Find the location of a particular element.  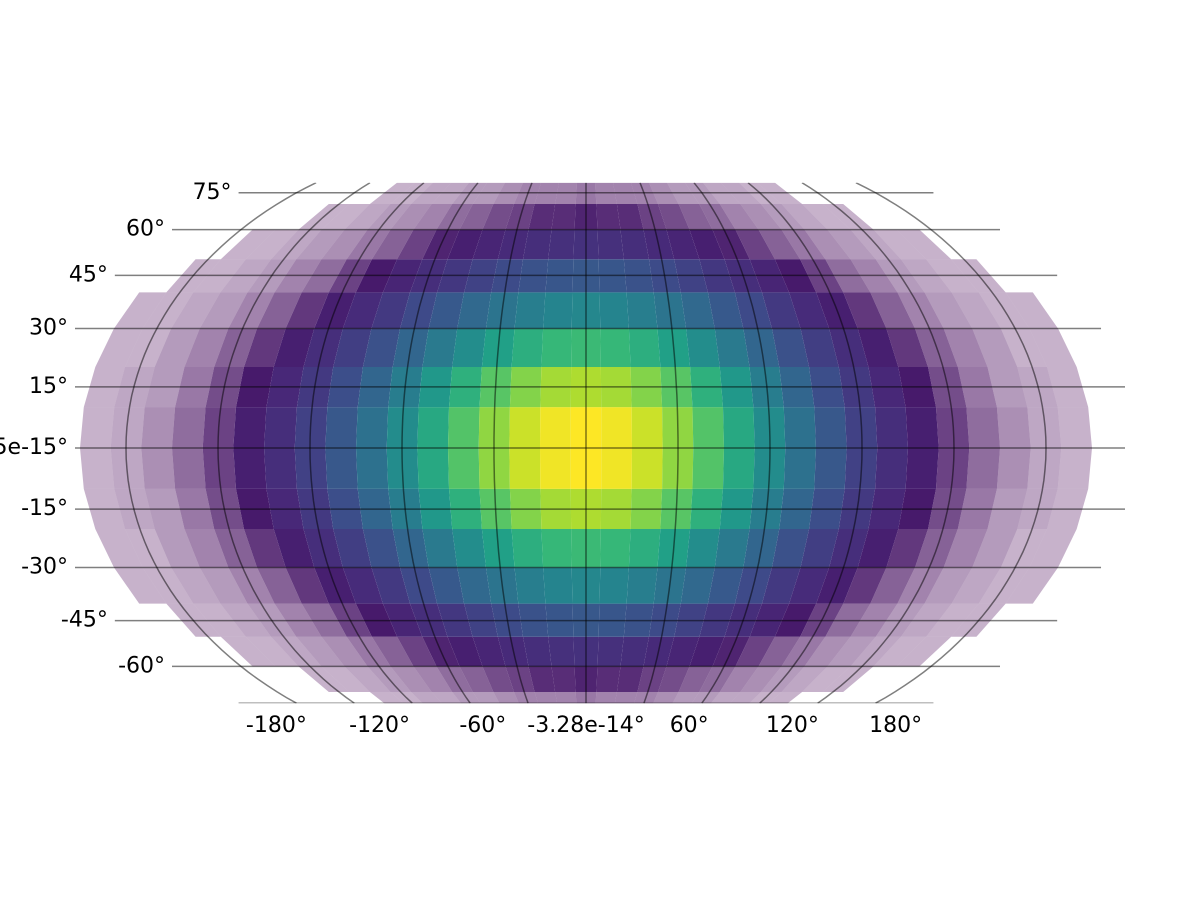

y-tick-label: 30° is located at coordinates (48, 328).